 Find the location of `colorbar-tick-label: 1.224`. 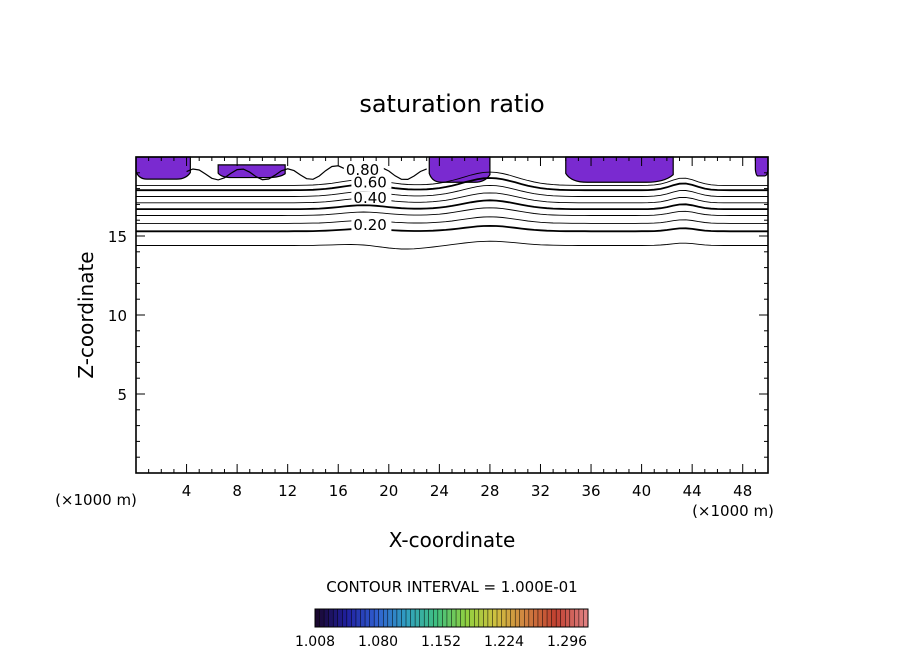

colorbar-tick-label: 1.224 is located at coordinates (504, 642).